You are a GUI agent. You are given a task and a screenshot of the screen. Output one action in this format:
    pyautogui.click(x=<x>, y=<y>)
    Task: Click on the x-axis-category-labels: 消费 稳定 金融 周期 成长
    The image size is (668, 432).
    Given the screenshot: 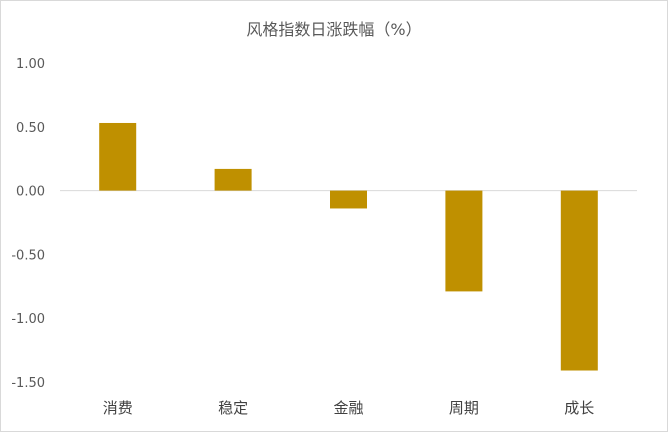 What is the action you would take?
    pyautogui.click(x=349, y=408)
    